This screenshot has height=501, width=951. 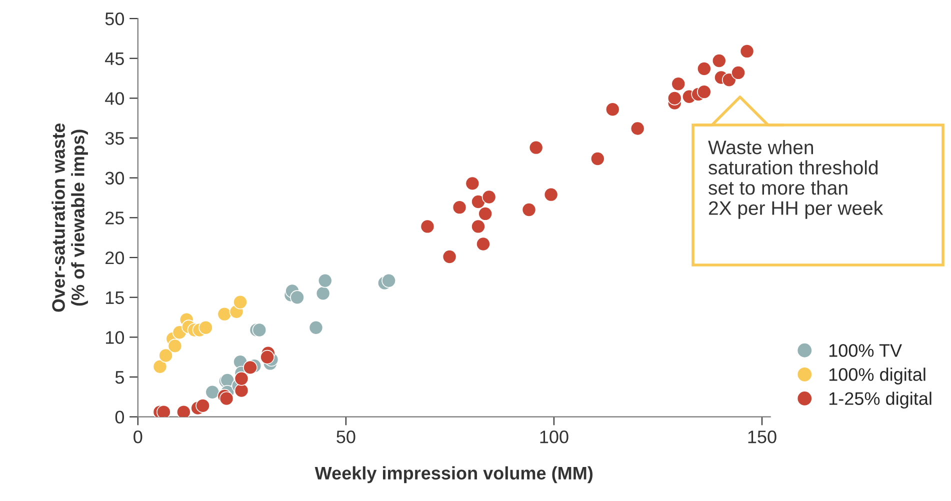 I want to click on y-tick-label: 0, so click(x=119, y=417).